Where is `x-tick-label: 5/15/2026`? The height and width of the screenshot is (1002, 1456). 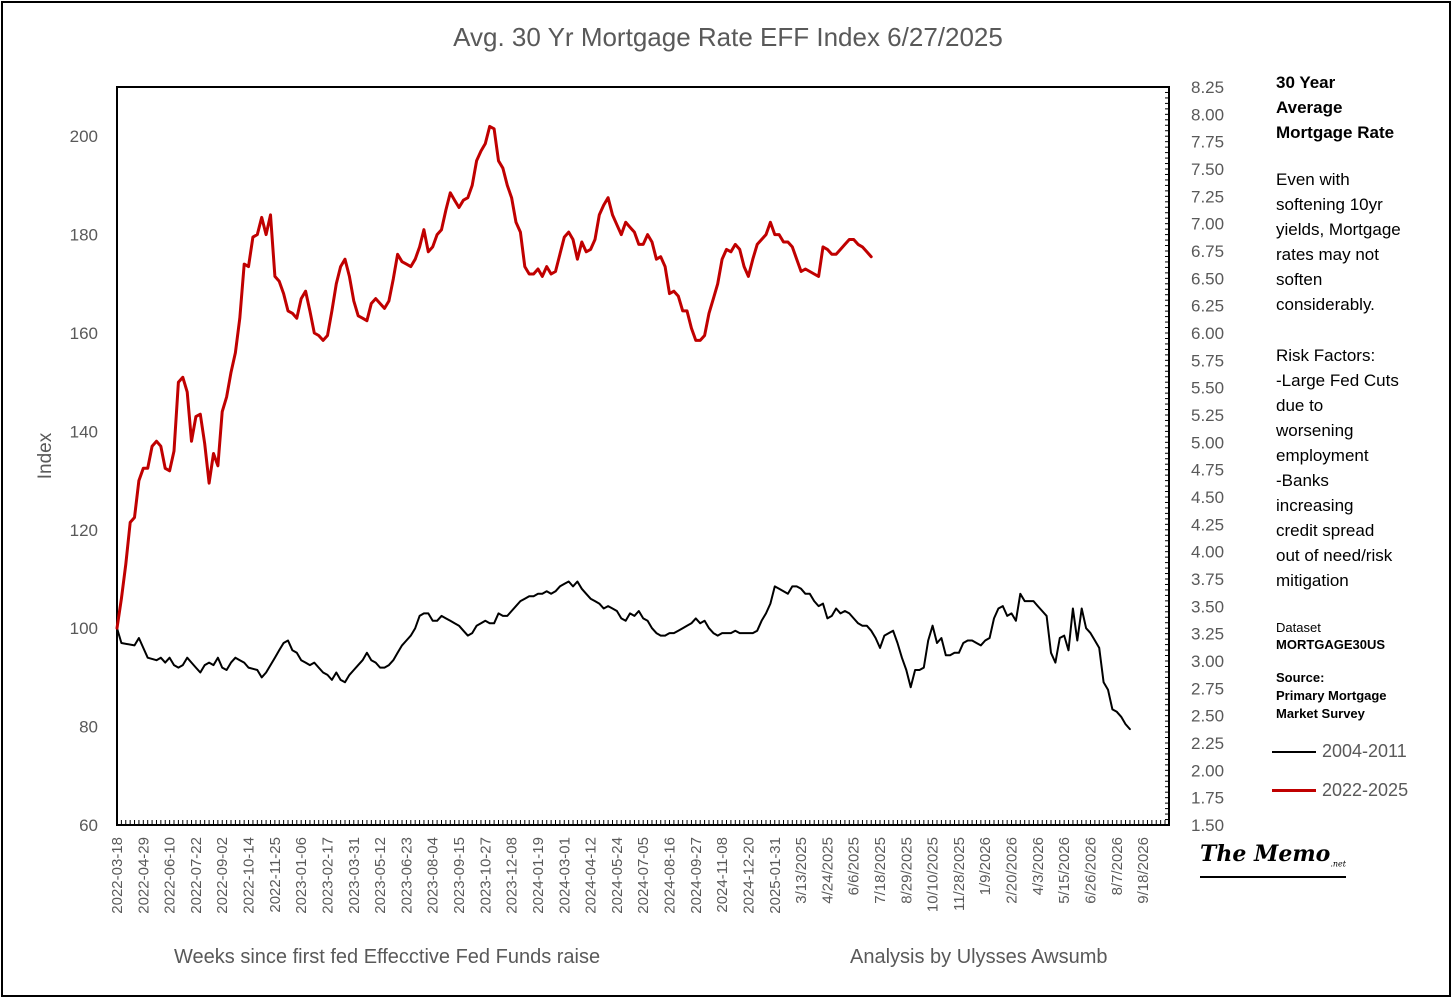 x-tick-label: 5/15/2026 is located at coordinates (1064, 870).